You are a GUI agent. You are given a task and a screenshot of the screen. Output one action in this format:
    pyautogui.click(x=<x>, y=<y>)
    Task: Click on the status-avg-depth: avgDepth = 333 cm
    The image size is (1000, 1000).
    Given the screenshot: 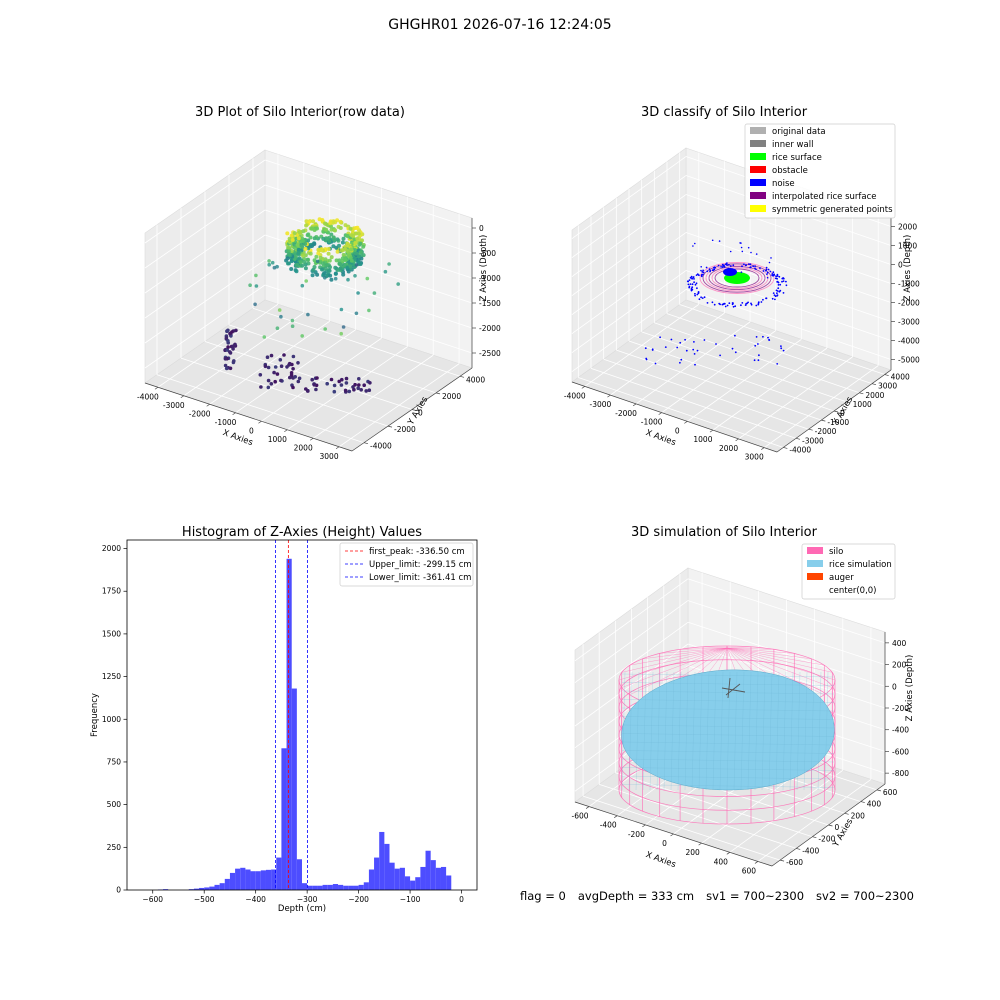 What is the action you would take?
    pyautogui.click(x=636, y=896)
    